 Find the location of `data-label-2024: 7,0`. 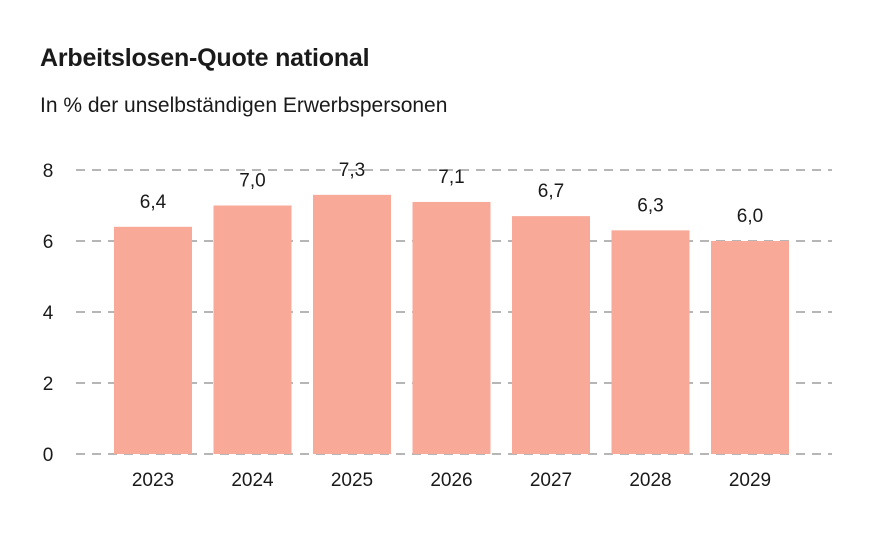

data-label-2024: 7,0 is located at coordinates (252, 181).